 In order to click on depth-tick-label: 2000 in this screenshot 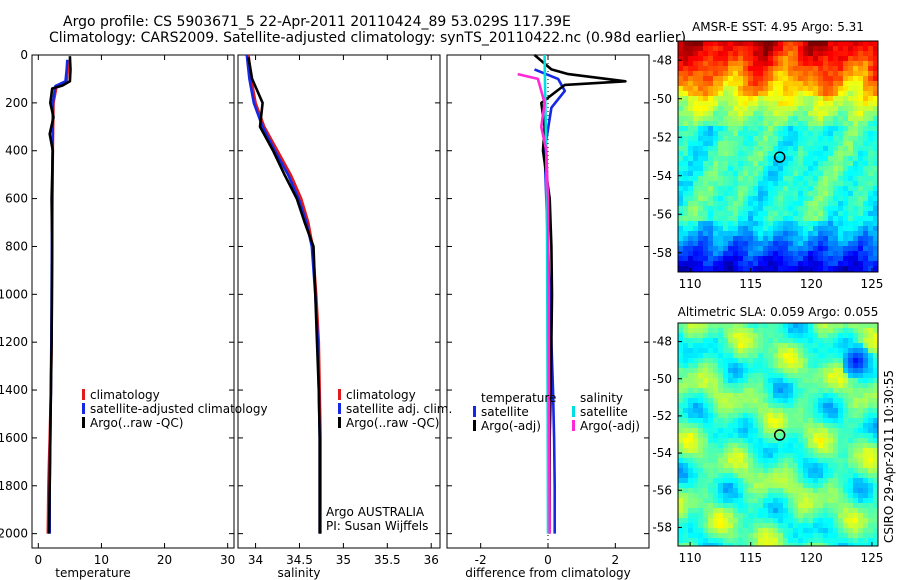, I will do `click(14, 534)`.